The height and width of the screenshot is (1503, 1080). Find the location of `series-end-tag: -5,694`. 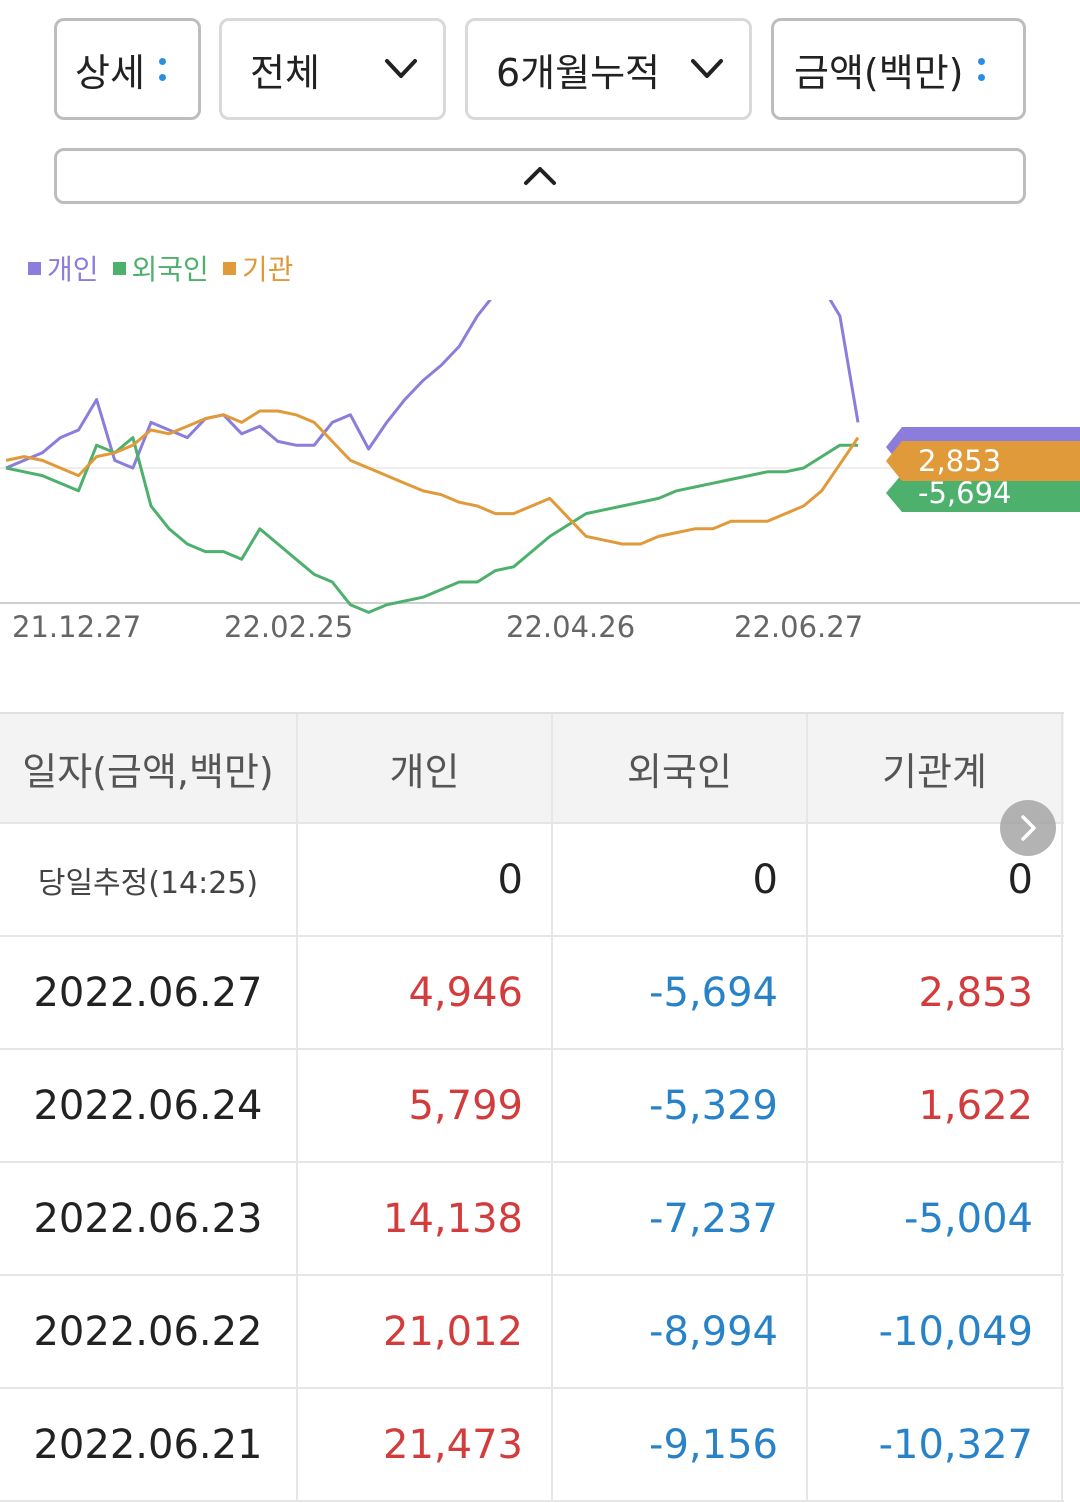

series-end-tag: -5,694 is located at coordinates (983, 493).